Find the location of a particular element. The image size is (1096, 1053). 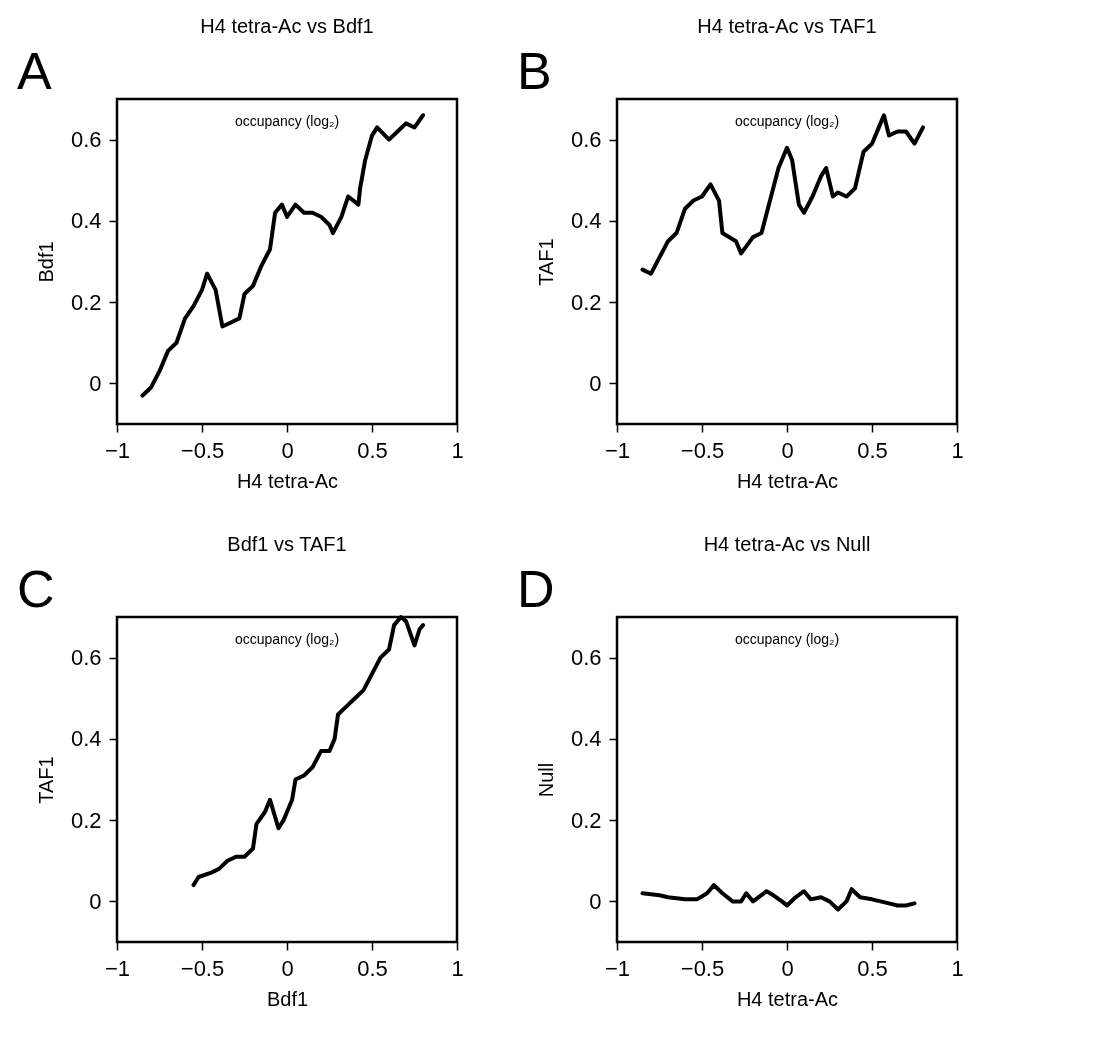

text: A is located at coordinates (34, 71).